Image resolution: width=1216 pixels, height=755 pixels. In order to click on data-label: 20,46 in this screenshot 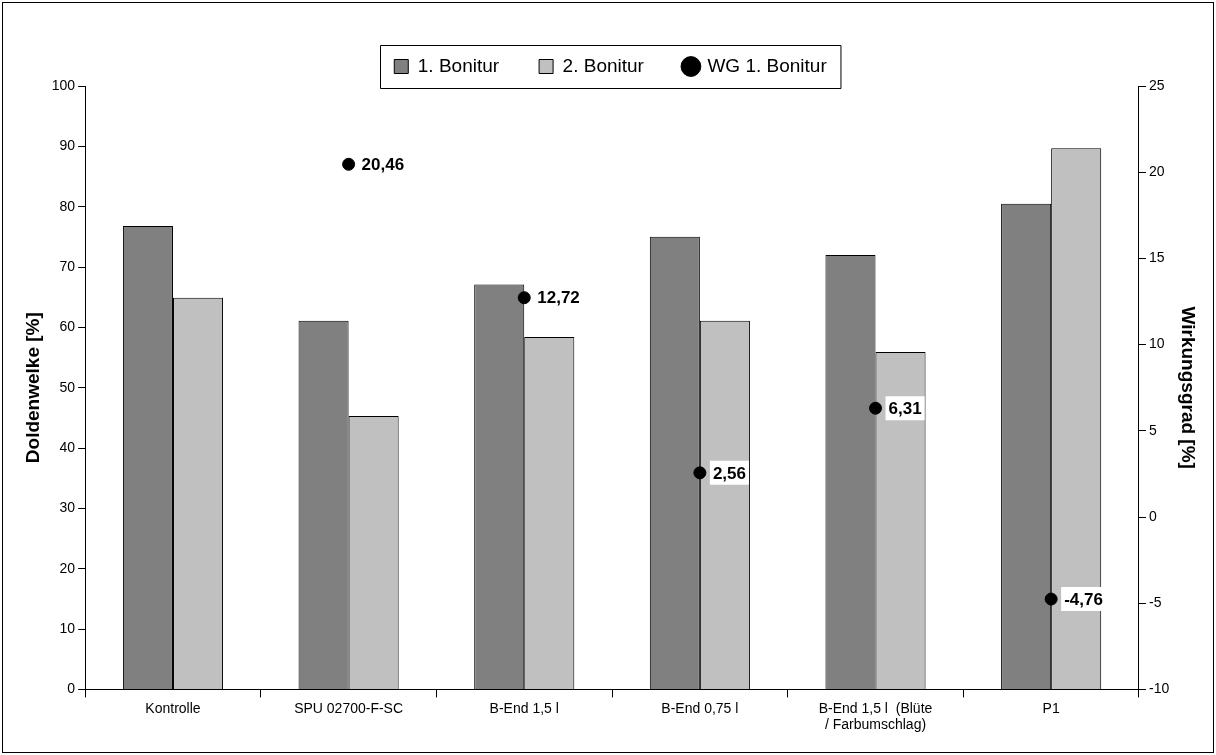, I will do `click(383, 164)`.